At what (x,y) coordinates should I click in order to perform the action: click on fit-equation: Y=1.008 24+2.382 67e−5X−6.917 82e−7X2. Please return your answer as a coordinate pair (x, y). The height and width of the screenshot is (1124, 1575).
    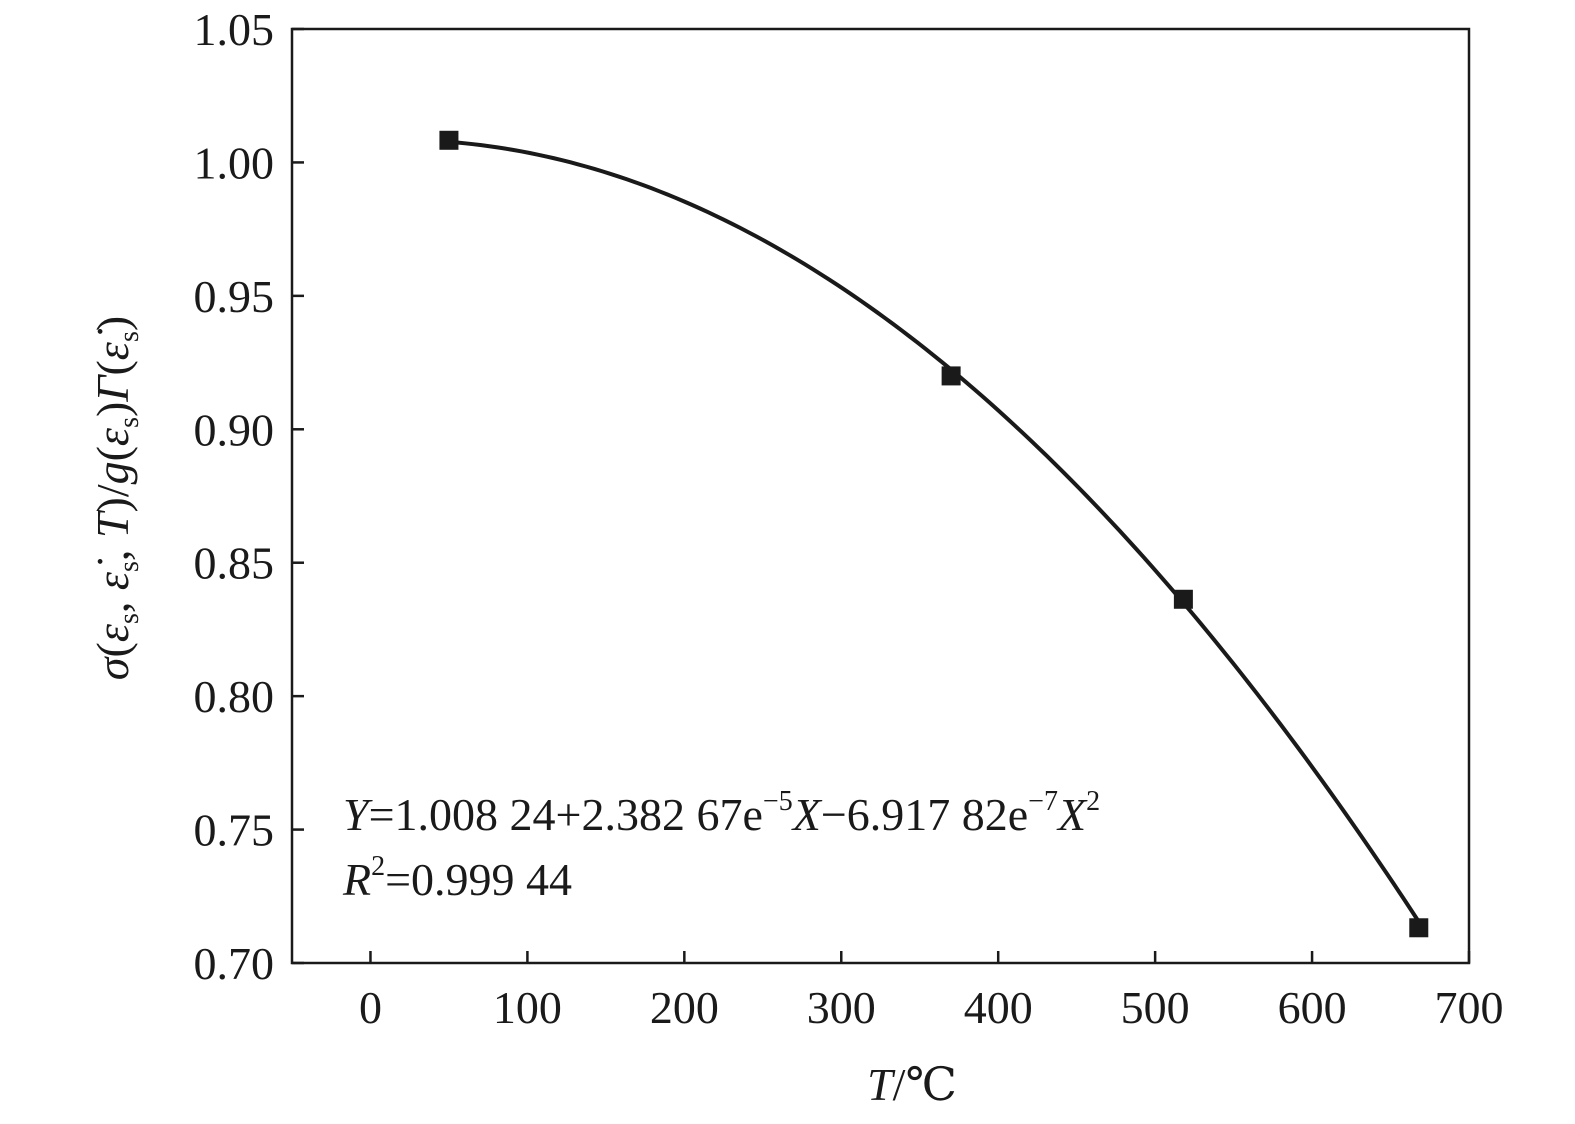
    Looking at the image, I should click on (721, 813).